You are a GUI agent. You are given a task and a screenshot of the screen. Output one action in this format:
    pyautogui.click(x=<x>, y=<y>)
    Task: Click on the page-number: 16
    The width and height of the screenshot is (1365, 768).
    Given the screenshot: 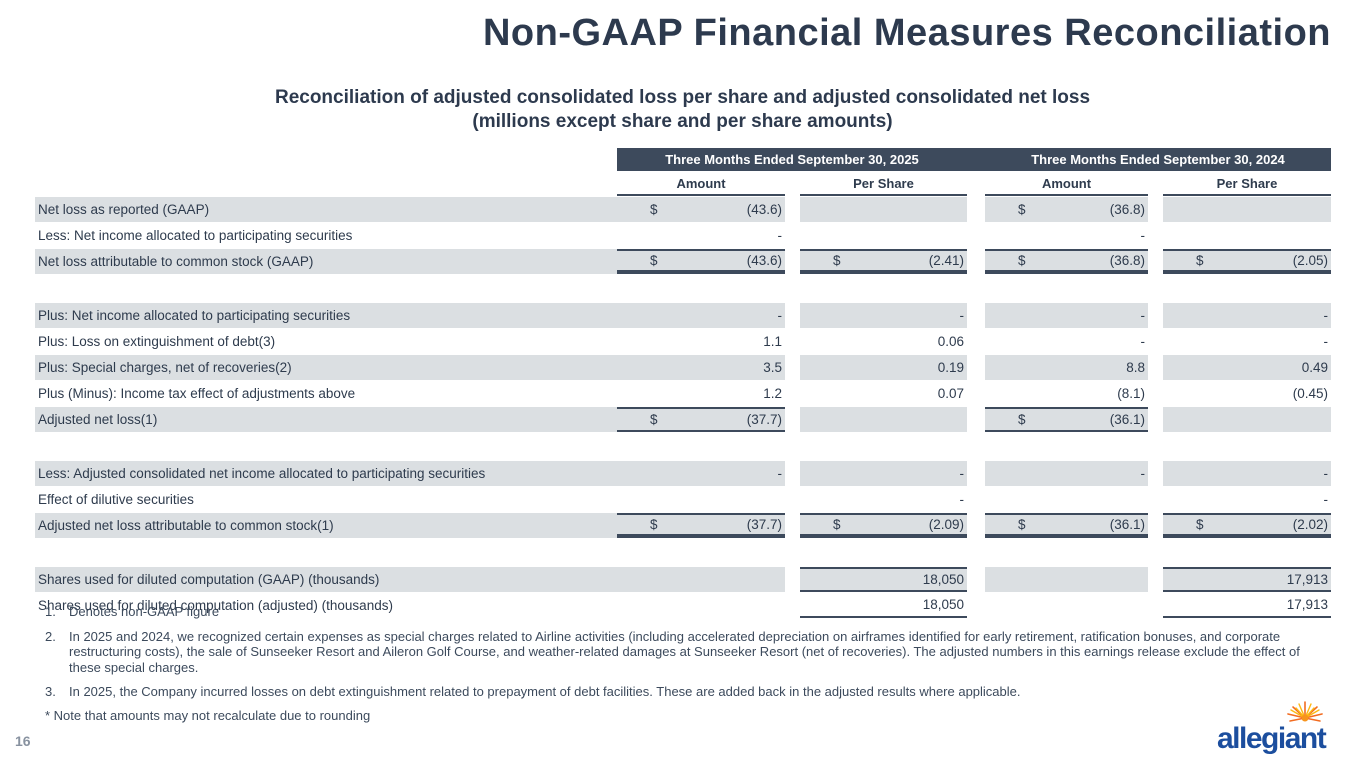 What is the action you would take?
    pyautogui.click(x=23, y=741)
    